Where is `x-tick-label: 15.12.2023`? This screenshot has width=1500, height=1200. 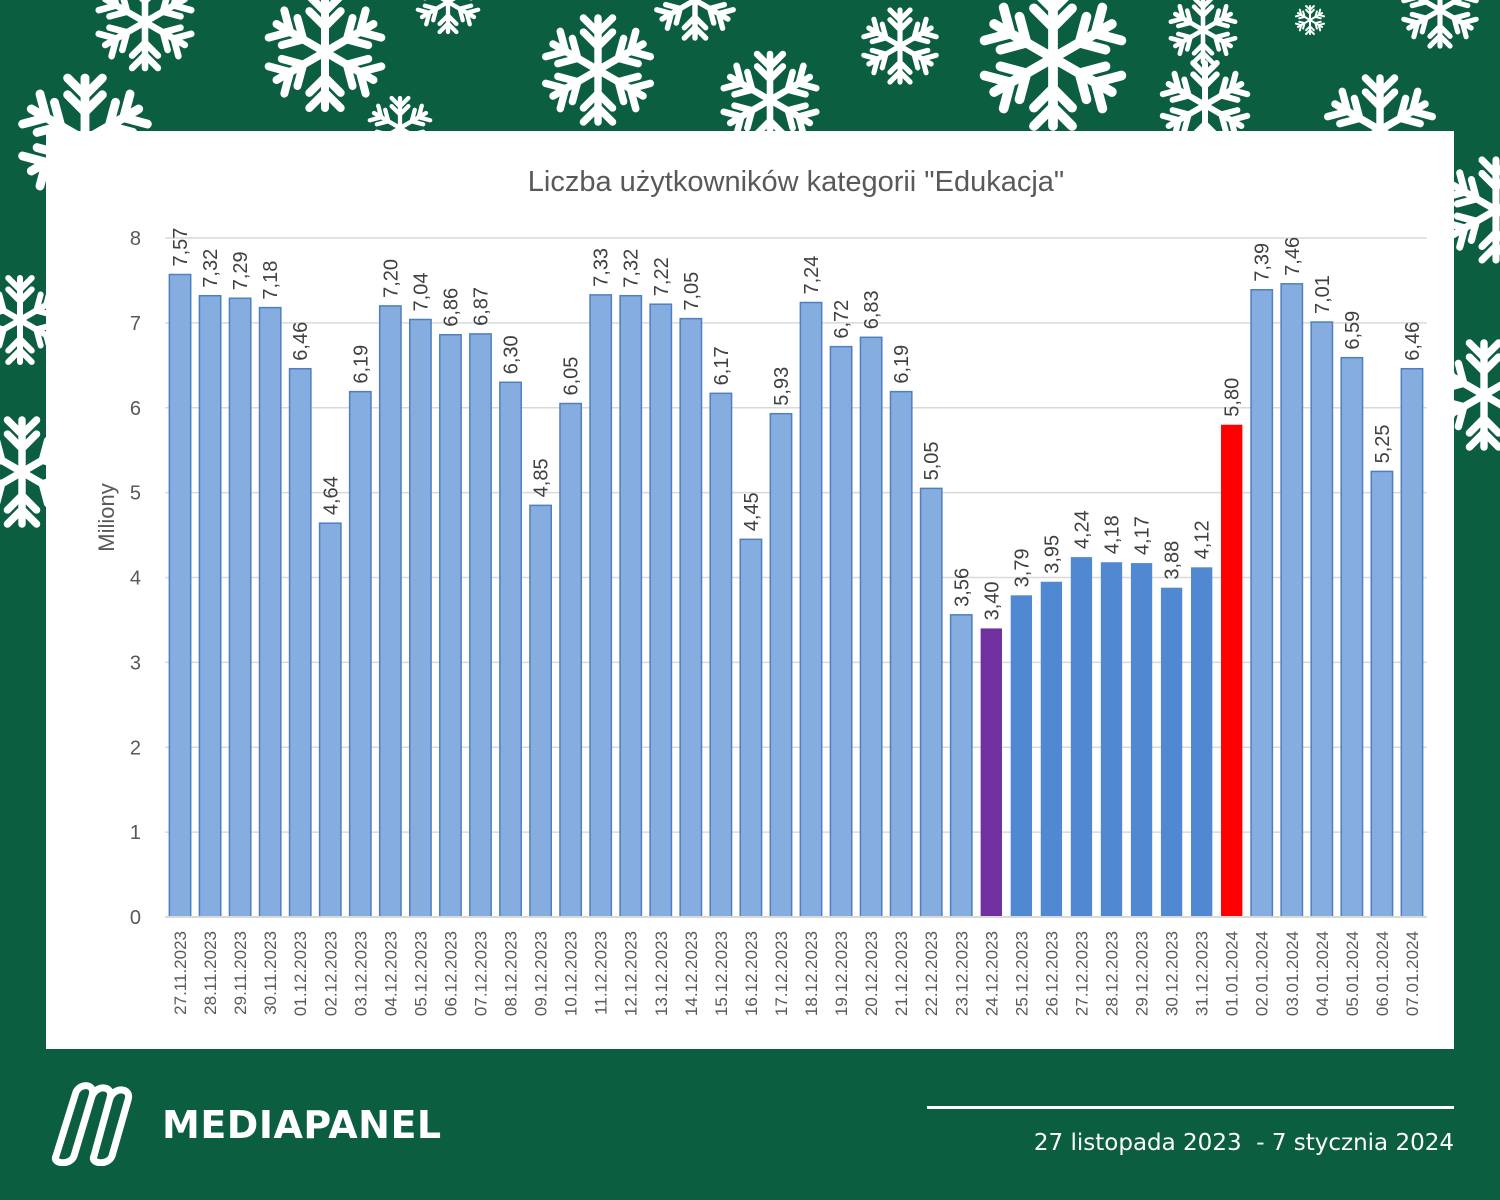
x-tick-label: 15.12.2023 is located at coordinates (721, 973).